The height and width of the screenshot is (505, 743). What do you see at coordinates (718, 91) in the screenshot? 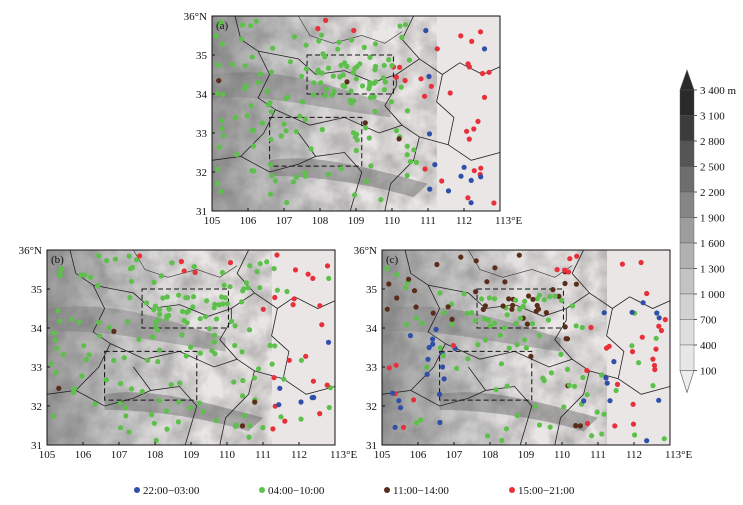
I see `colorbar-label: 3 400 m` at bounding box center [718, 91].